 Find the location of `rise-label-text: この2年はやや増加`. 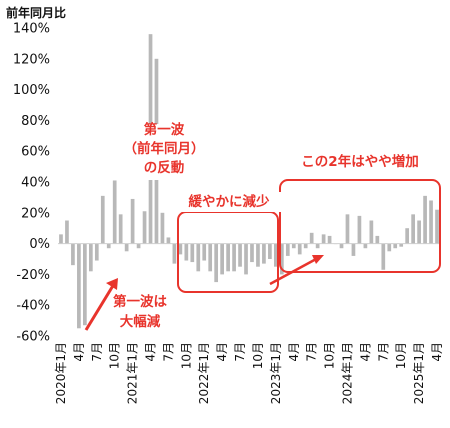

rise-label-text: この2年はやや増加 is located at coordinates (359, 161).